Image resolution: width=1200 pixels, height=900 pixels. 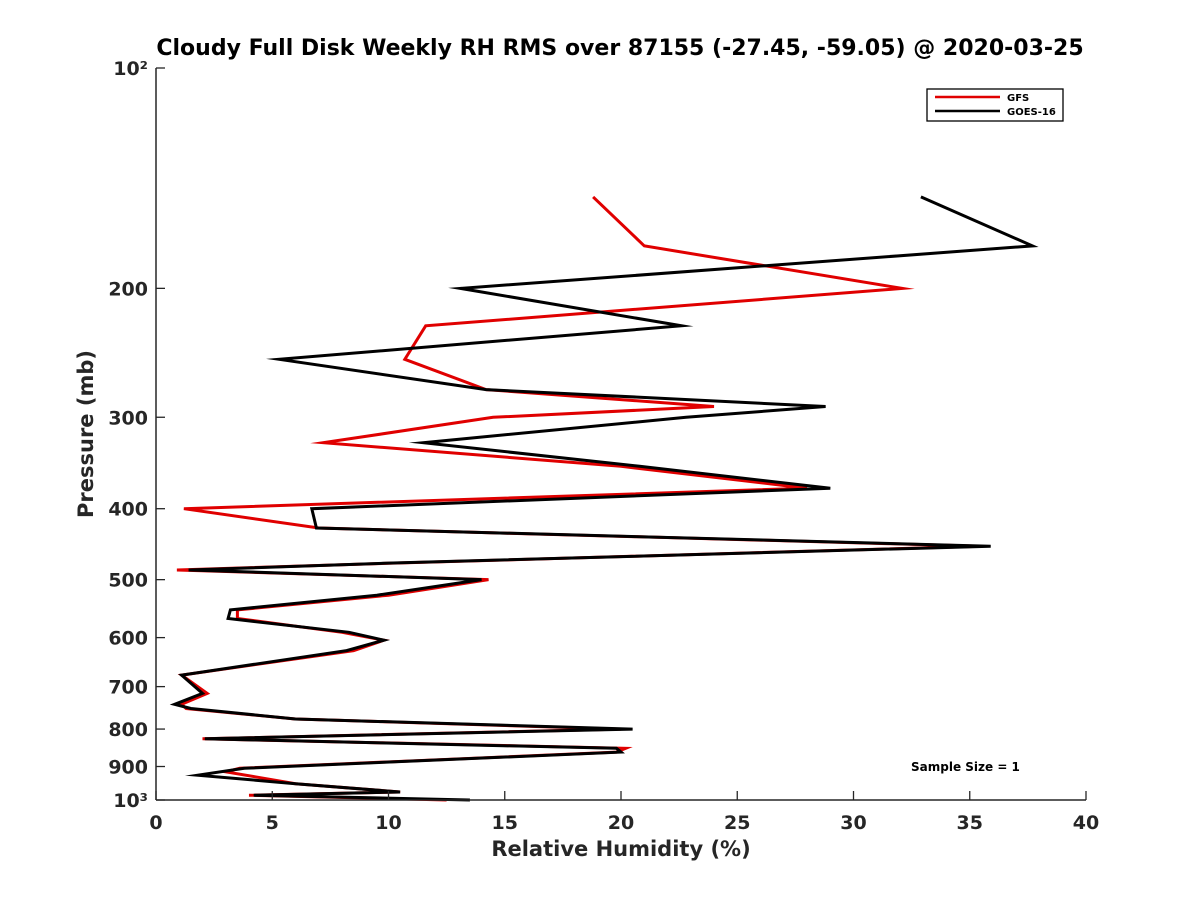 I want to click on y-axis-title: Pressure (mb), so click(x=86, y=434).